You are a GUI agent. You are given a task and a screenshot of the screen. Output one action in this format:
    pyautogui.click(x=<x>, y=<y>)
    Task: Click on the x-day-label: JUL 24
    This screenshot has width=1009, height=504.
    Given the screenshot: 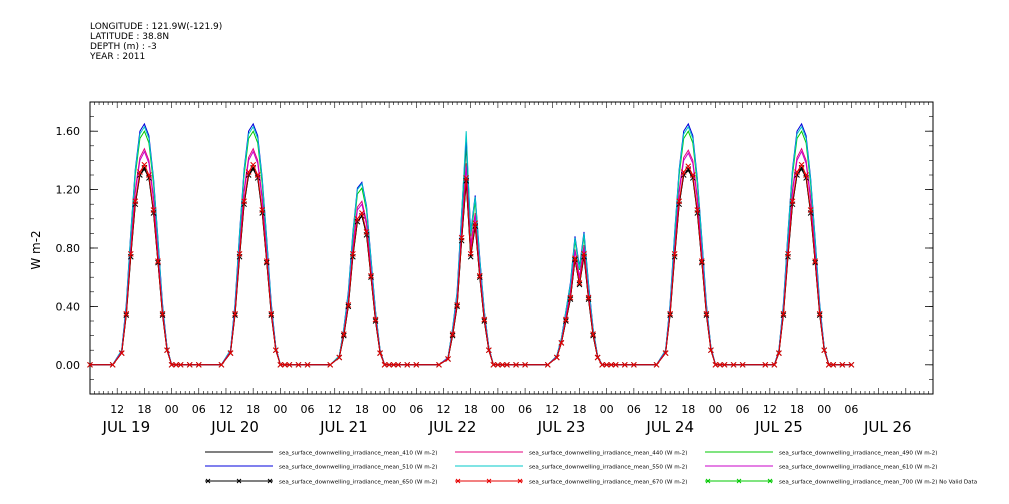 What is the action you would take?
    pyautogui.click(x=669, y=427)
    